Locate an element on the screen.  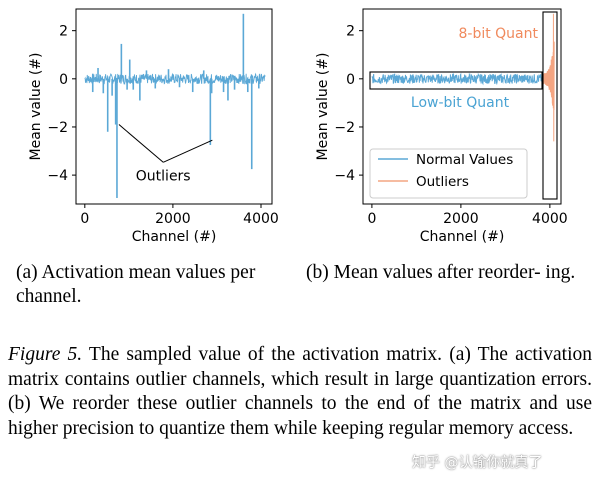
panel-a-plot-frame is located at coordinates (174, 106).